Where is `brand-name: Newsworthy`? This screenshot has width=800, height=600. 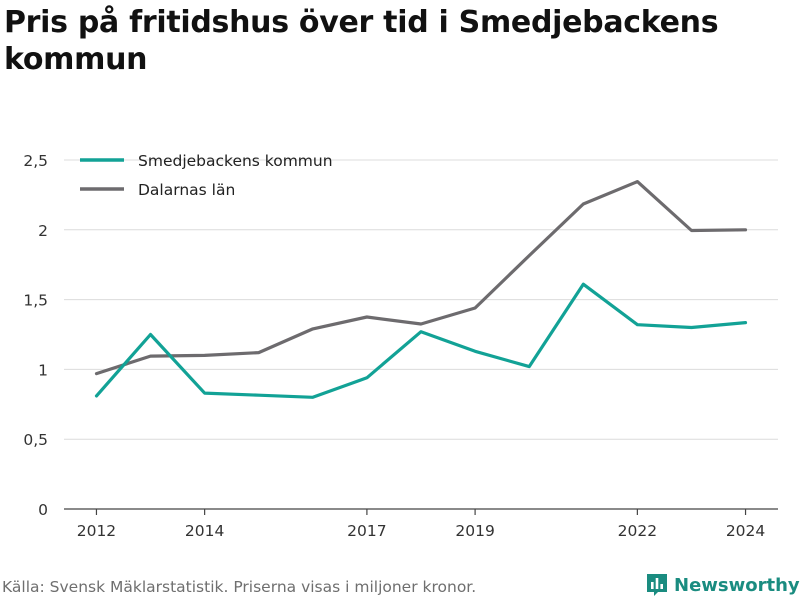
brand-name: Newsworthy is located at coordinates (737, 585).